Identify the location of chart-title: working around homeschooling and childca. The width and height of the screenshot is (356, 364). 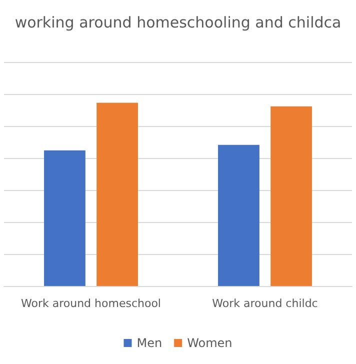
(178, 23).